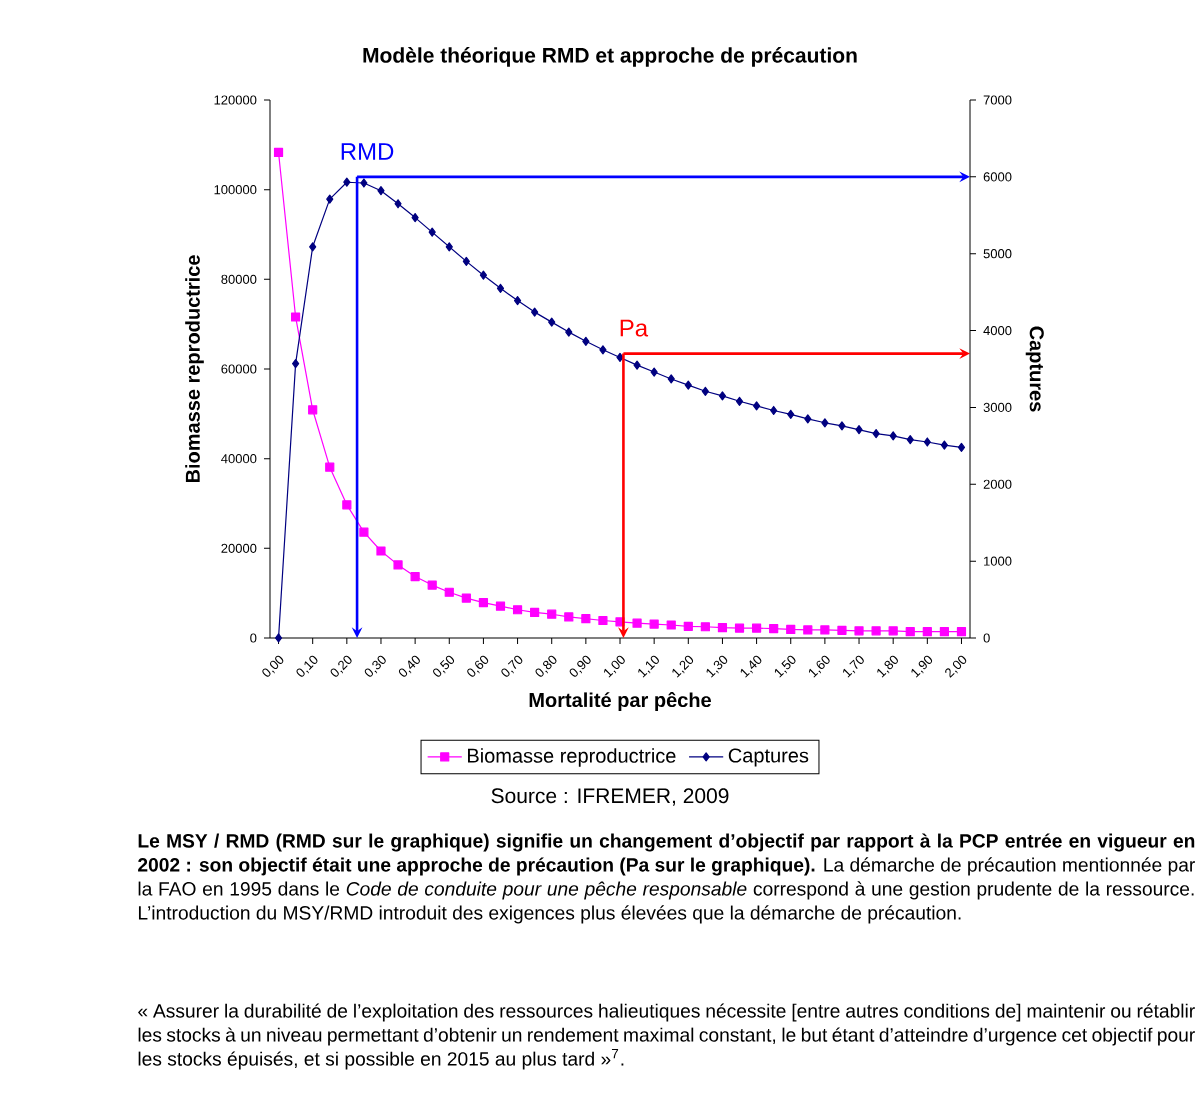  What do you see at coordinates (1034, 369) in the screenshot?
I see `y2-axis-title: Captures` at bounding box center [1034, 369].